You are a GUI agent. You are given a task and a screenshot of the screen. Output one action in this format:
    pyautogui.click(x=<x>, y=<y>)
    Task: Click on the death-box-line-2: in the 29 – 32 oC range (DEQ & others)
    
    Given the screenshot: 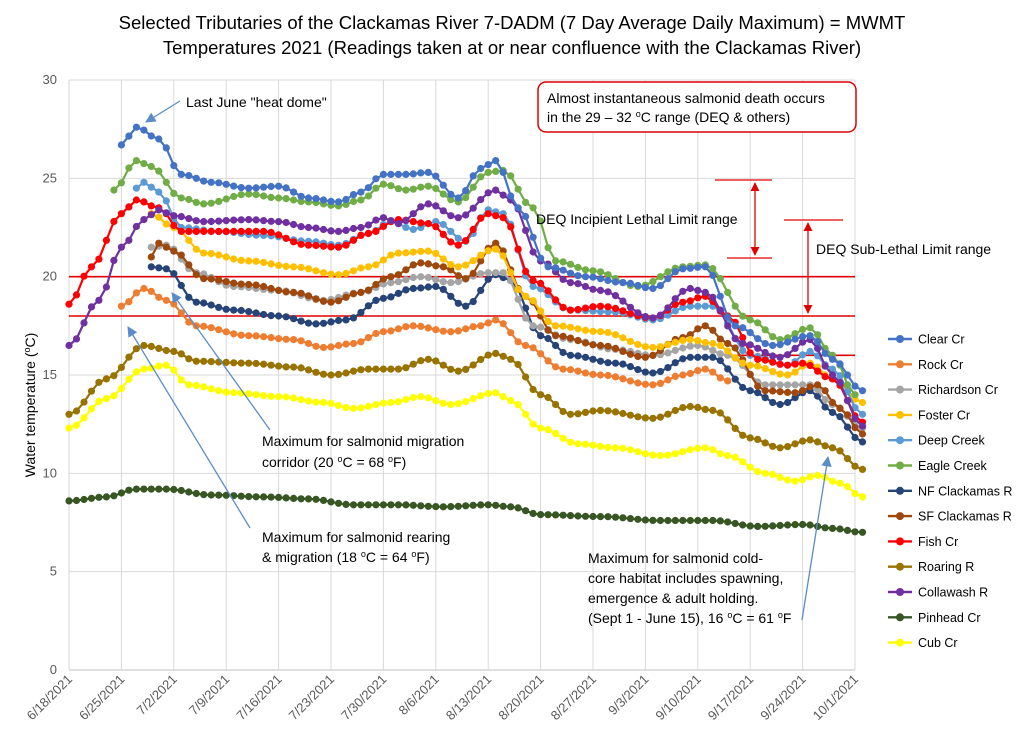 What is the action you would take?
    pyautogui.click(x=668, y=117)
    